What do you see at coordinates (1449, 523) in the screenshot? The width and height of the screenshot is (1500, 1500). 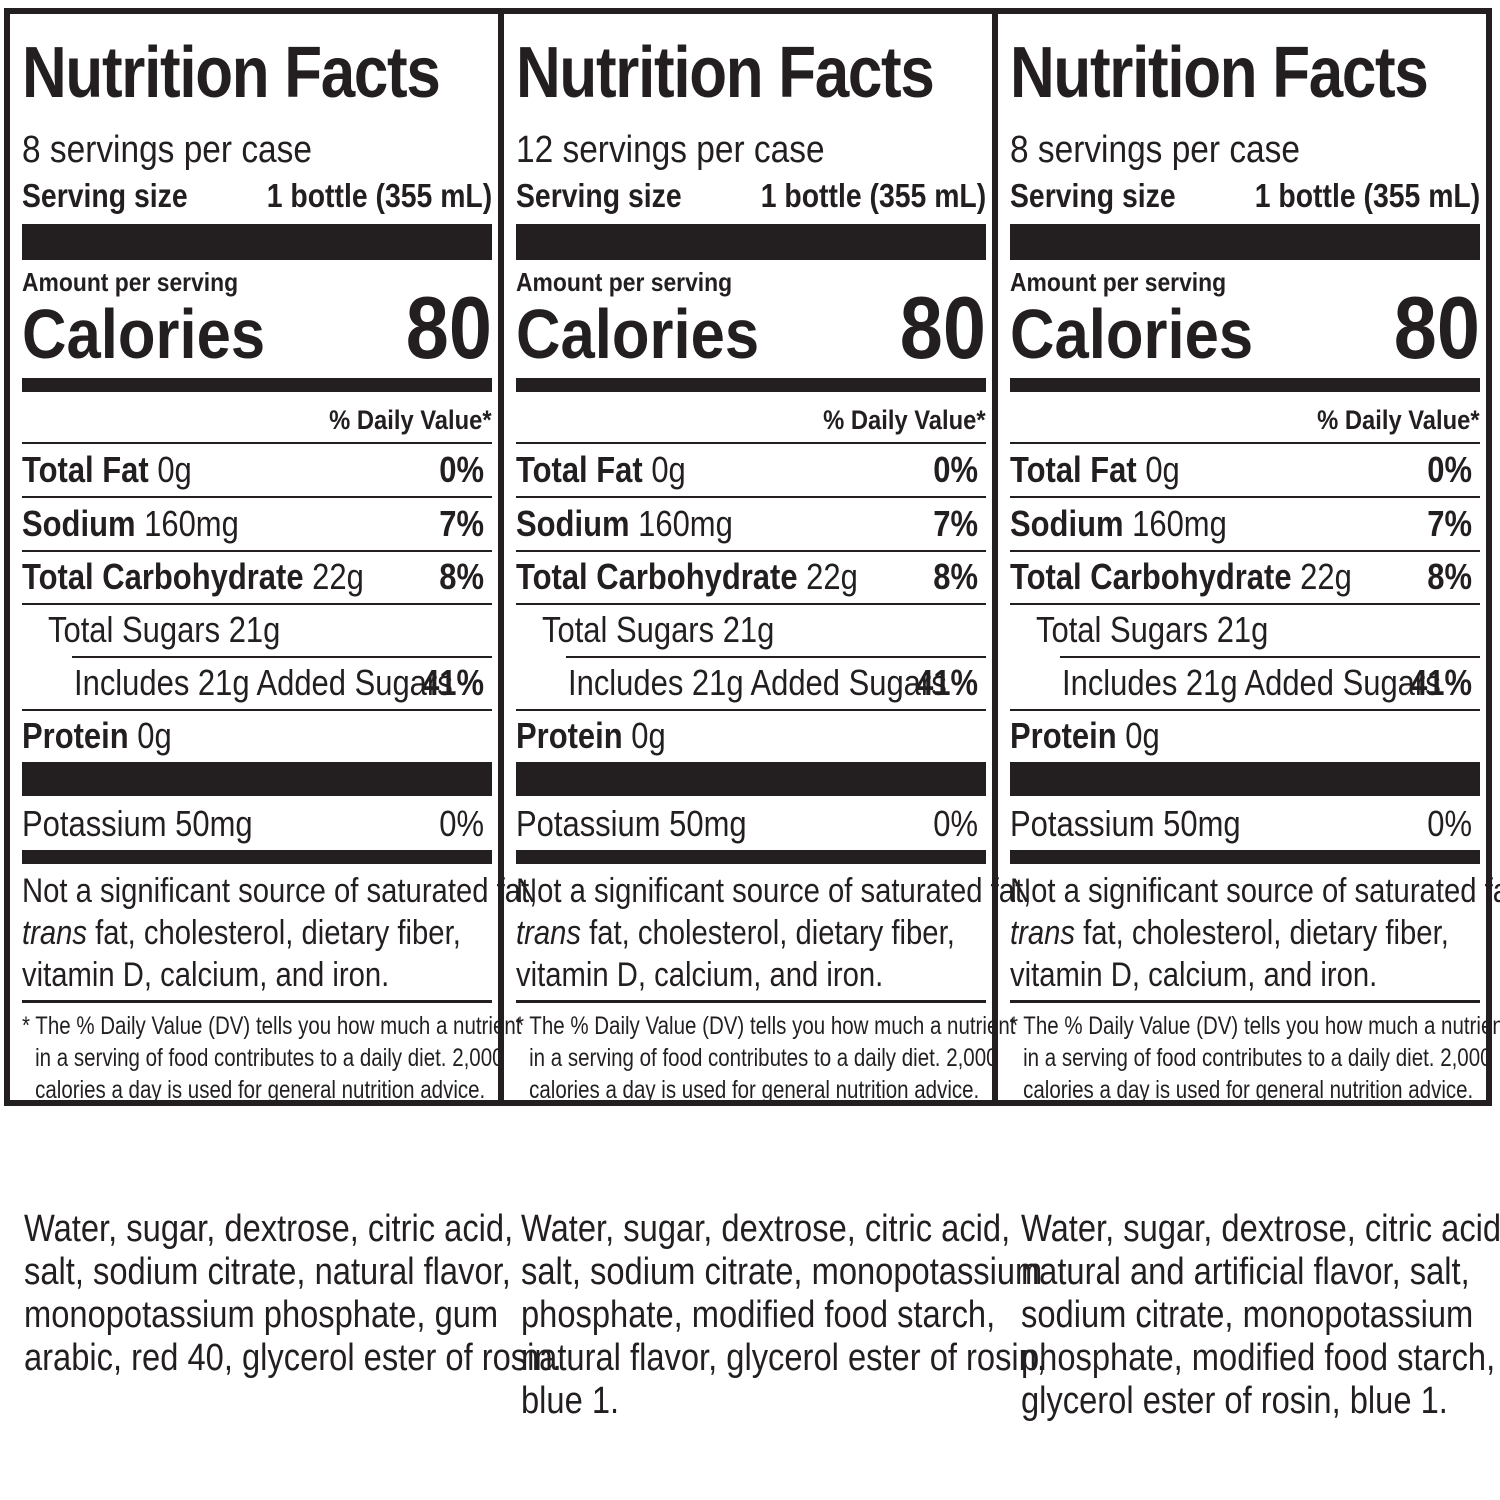 I see `sodium-dv: 7%` at bounding box center [1449, 523].